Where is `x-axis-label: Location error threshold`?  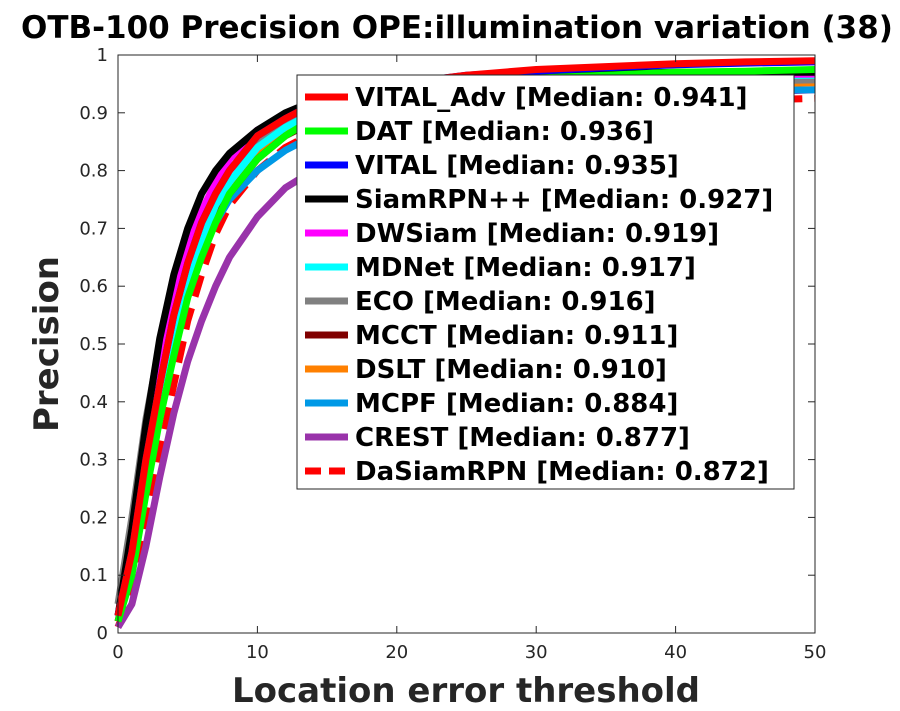
x-axis-label: Location error threshold is located at coordinates (466, 691).